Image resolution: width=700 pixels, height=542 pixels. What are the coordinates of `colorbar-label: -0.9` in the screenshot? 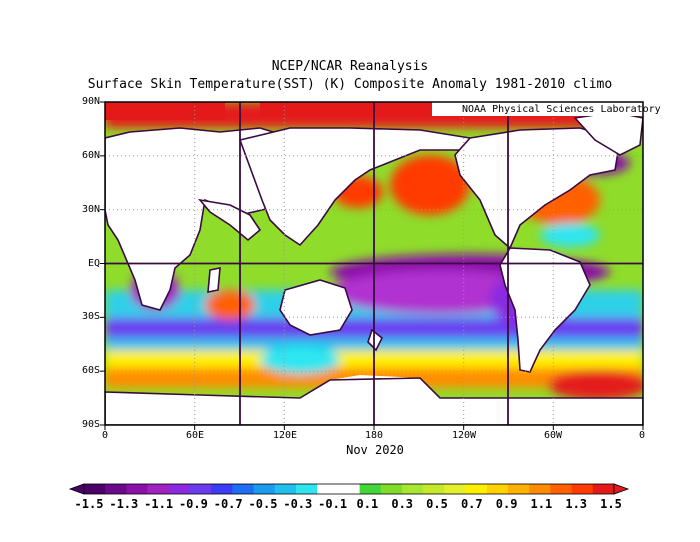 It's located at (193, 504).